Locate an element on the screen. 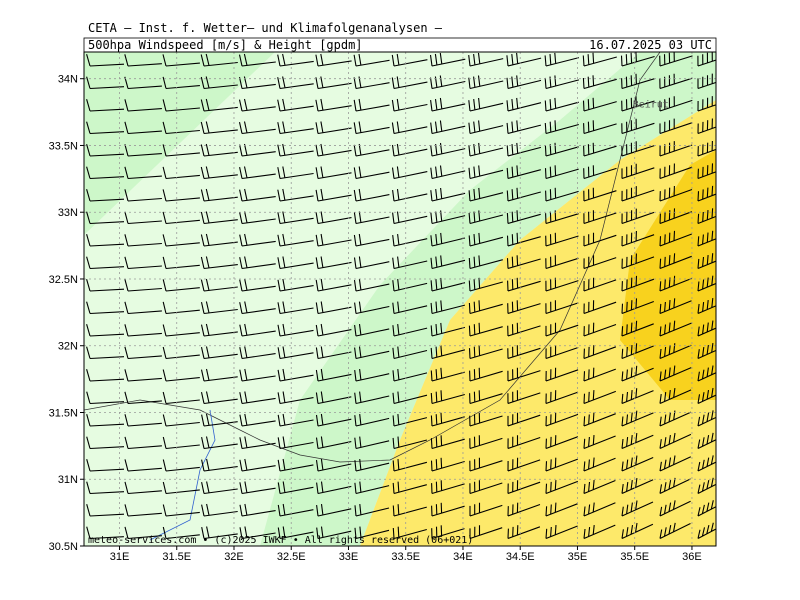 The width and height of the screenshot is (800, 600). header-datetime: 16.07.2025 03 UTC is located at coordinates (650, 45).